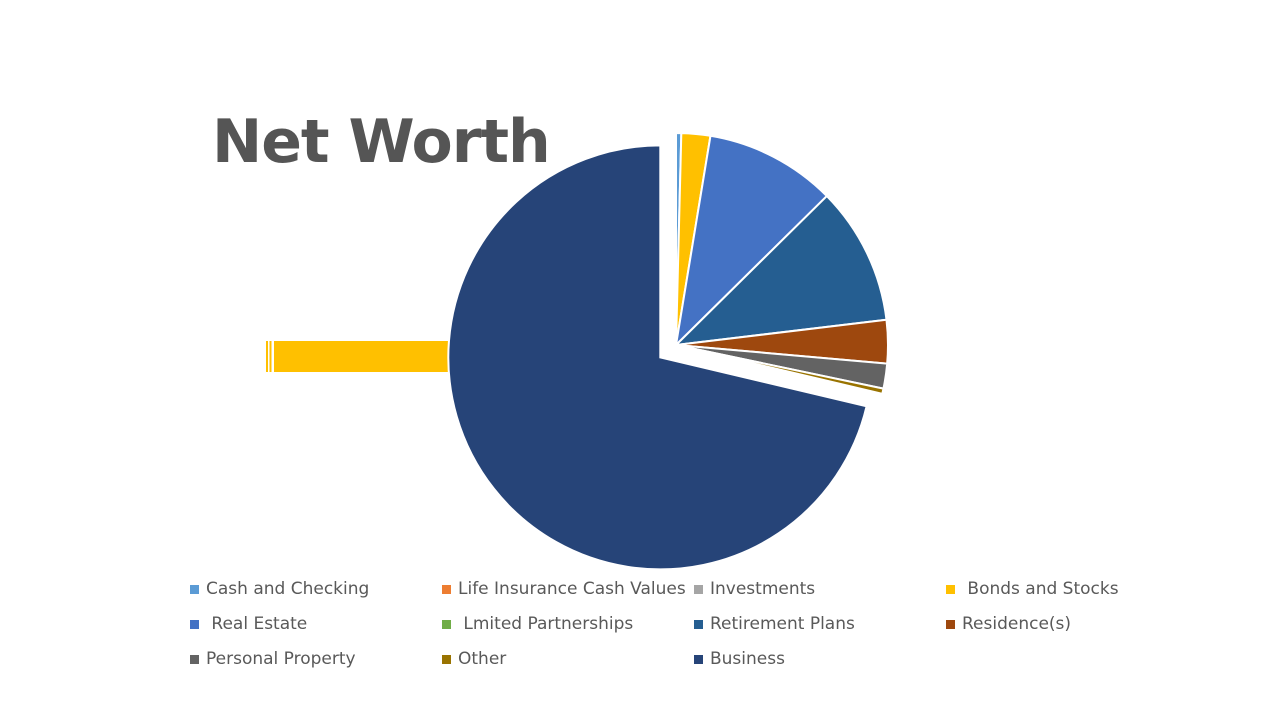 This screenshot has width=1280, height=720. I want to click on pie-slice-other, so click(780, 370).